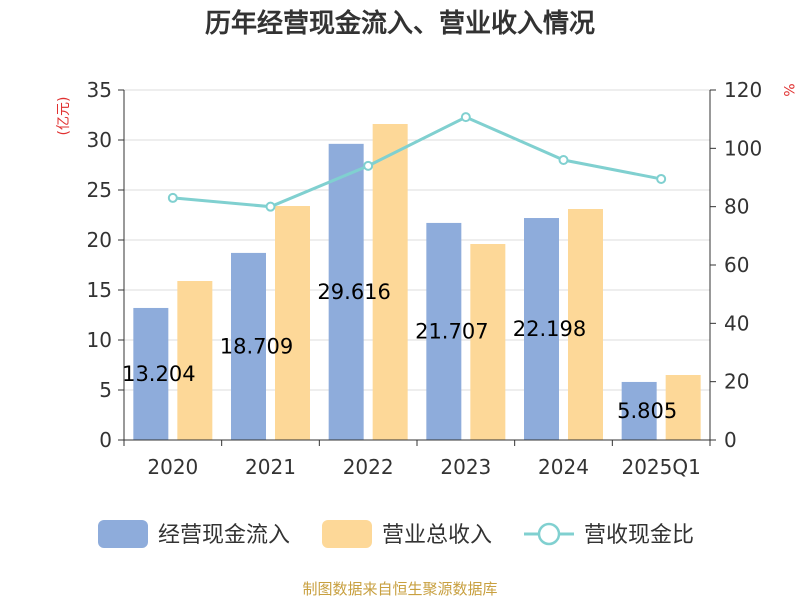 The width and height of the screenshot is (800, 600). I want to click on cash-inflow-data-label: 5.805, so click(647, 411).